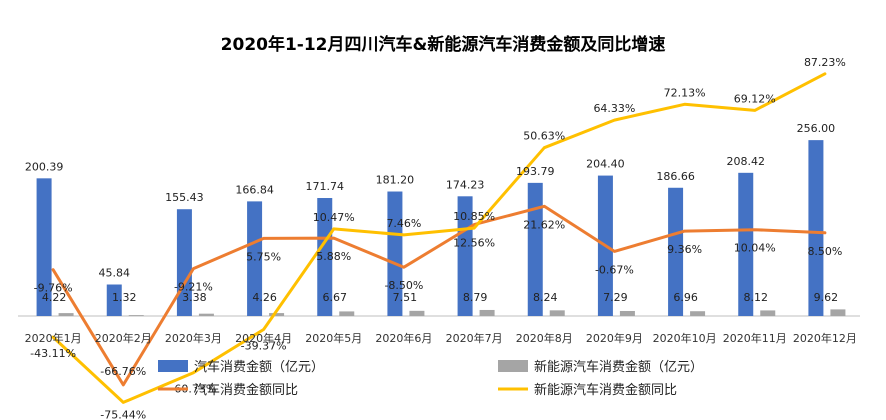 This screenshot has height=420, width=886. Describe the element at coordinates (264, 297) in the screenshot. I see `nev-amount-label: 4.26` at that location.